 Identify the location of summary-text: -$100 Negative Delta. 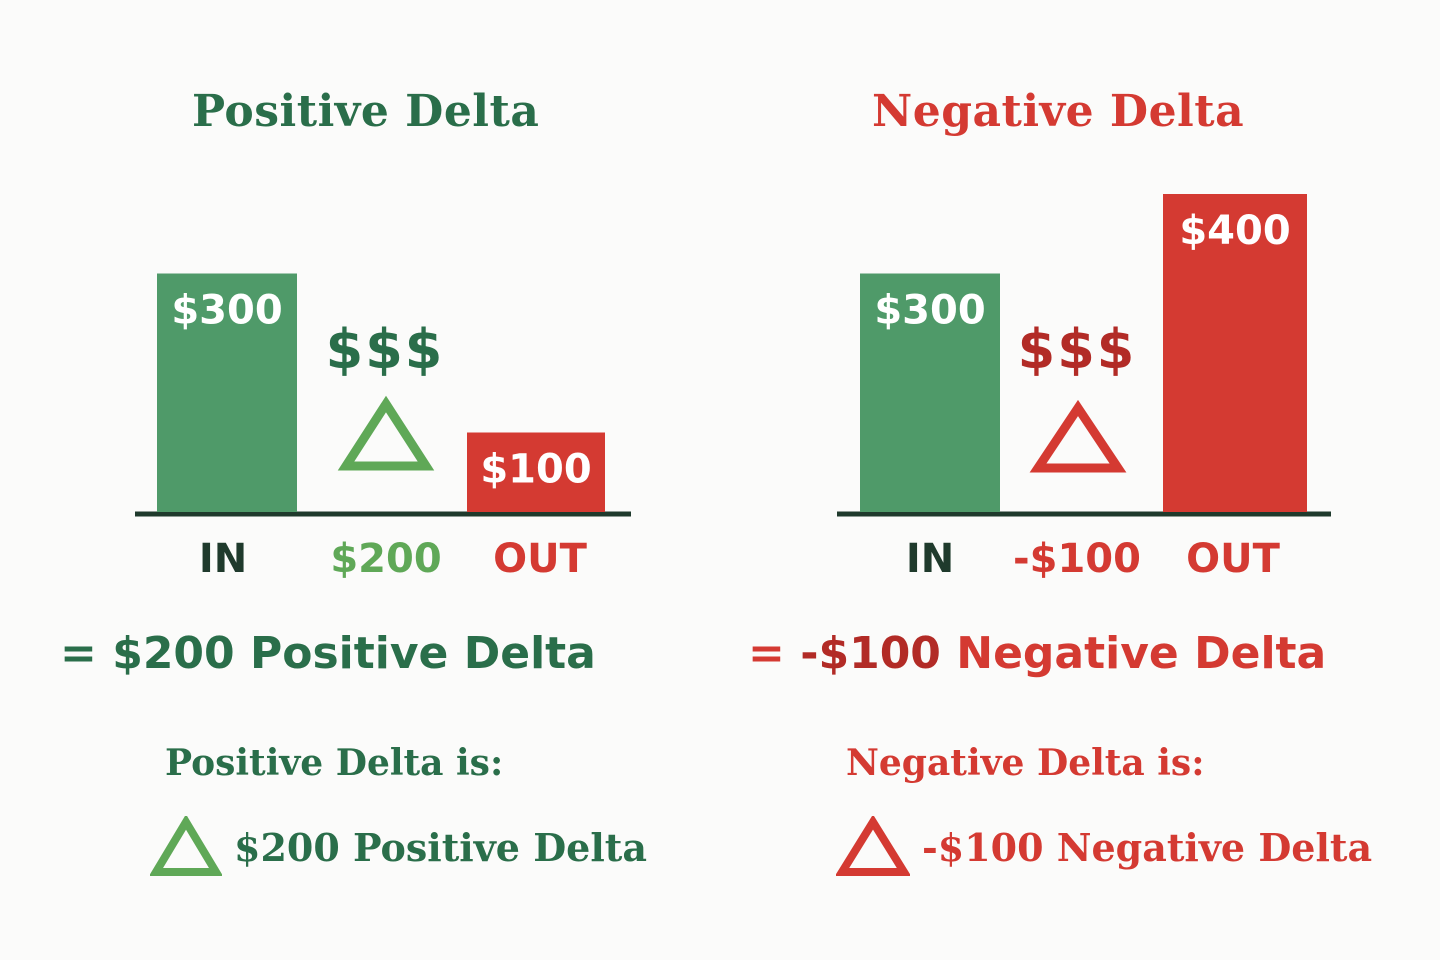
(1147, 847).